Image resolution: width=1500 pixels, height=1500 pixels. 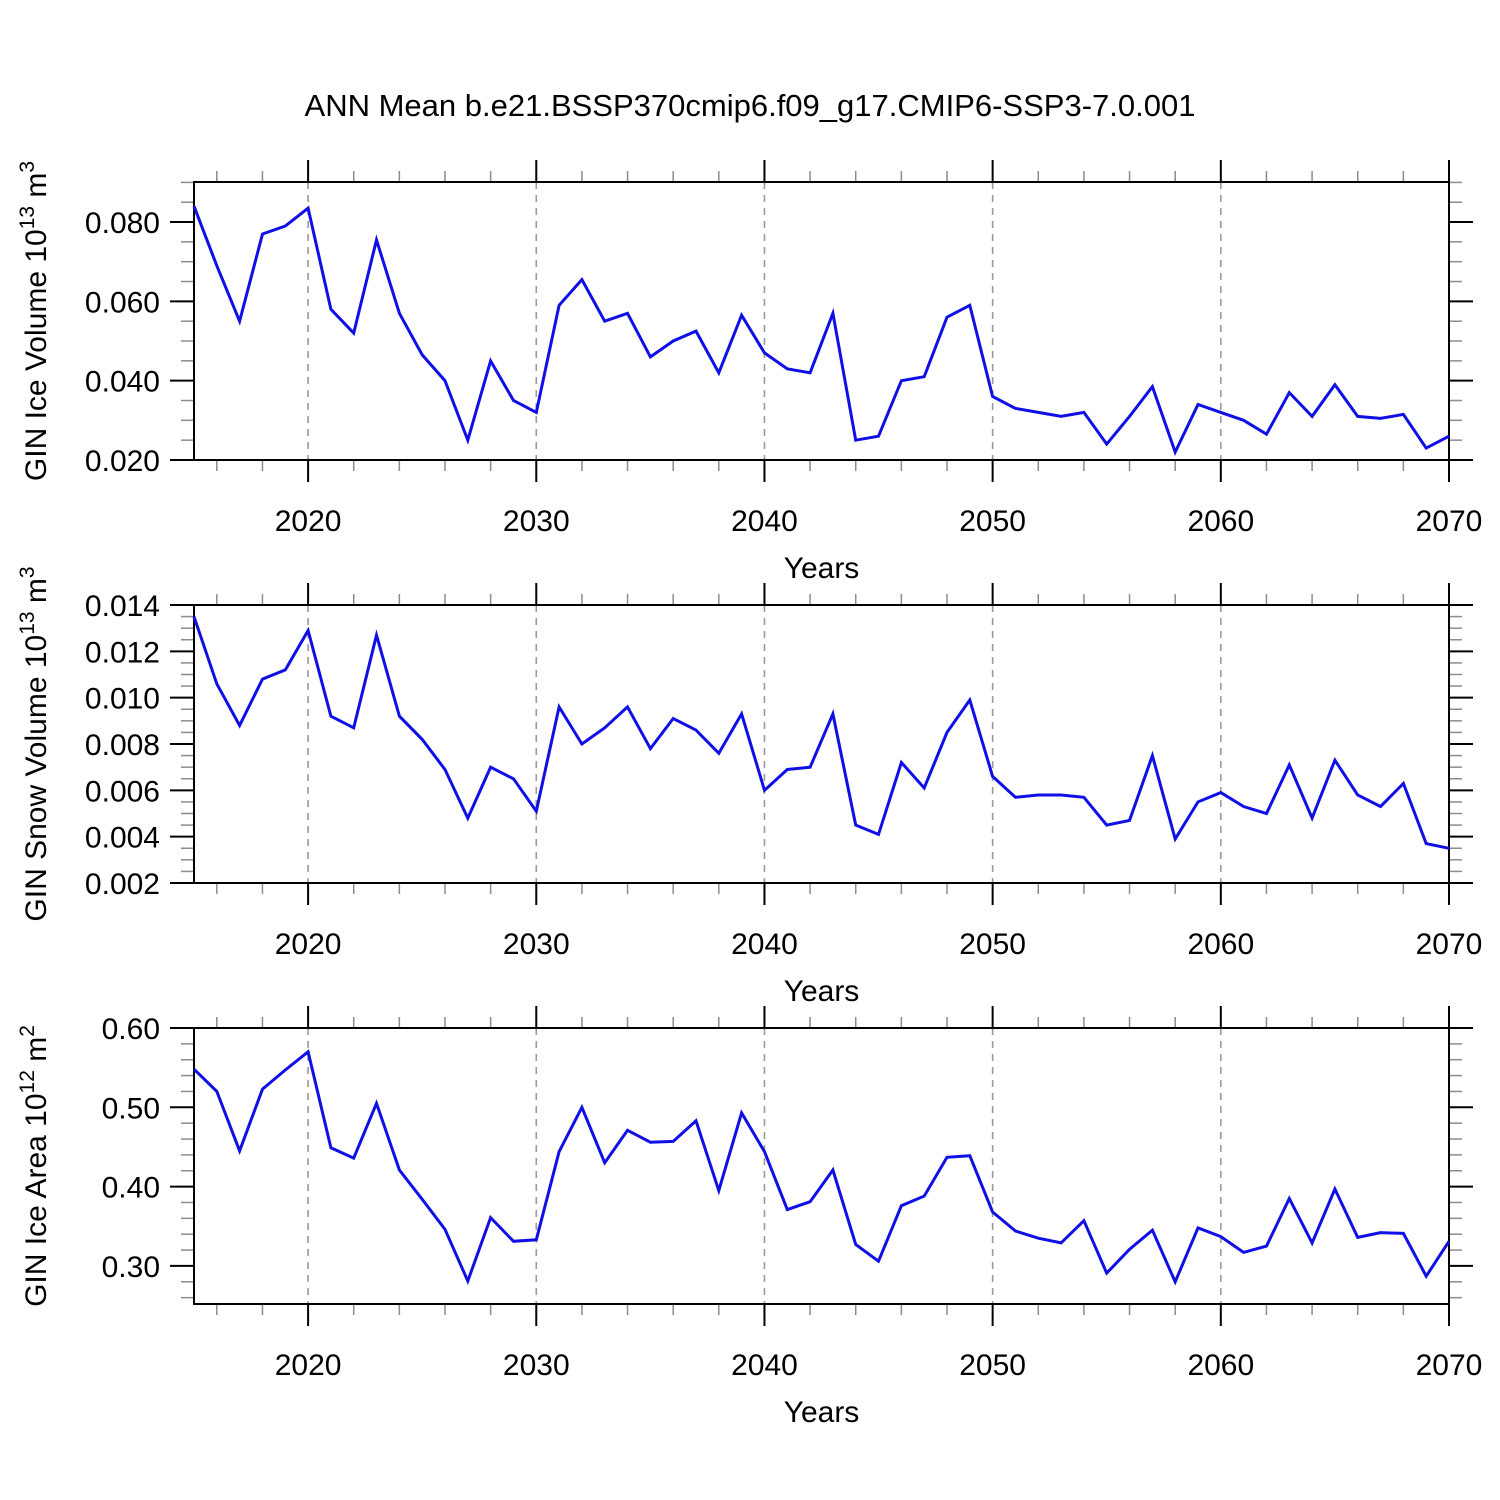 What do you see at coordinates (122, 302) in the screenshot?
I see `y-tick-label: 0.060` at bounding box center [122, 302].